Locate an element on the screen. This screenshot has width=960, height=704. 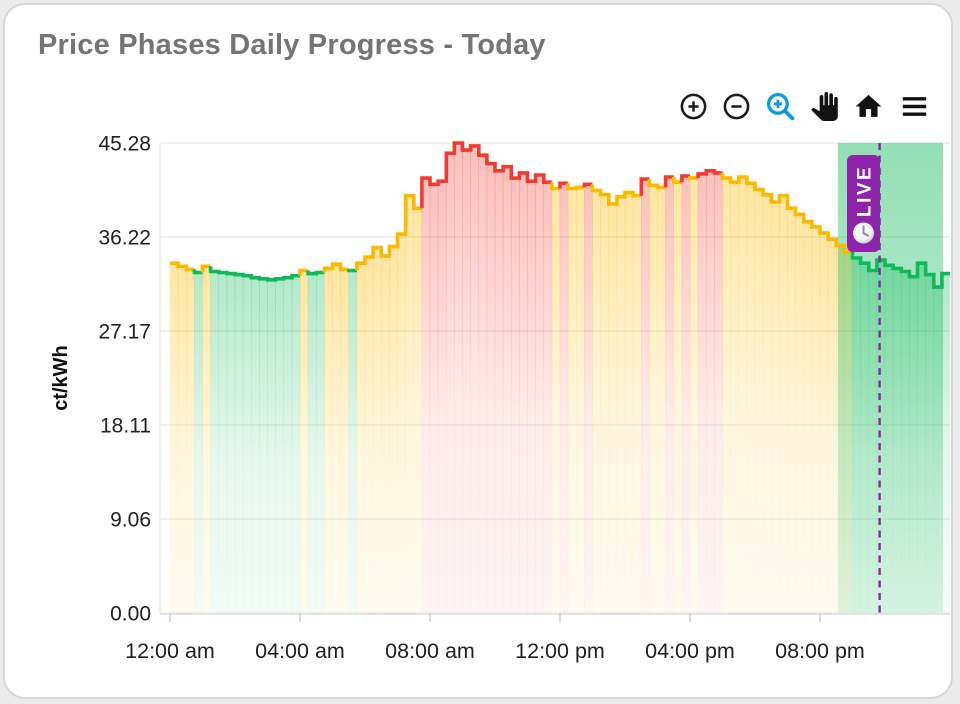
clock-hands is located at coordinates (866, 231).